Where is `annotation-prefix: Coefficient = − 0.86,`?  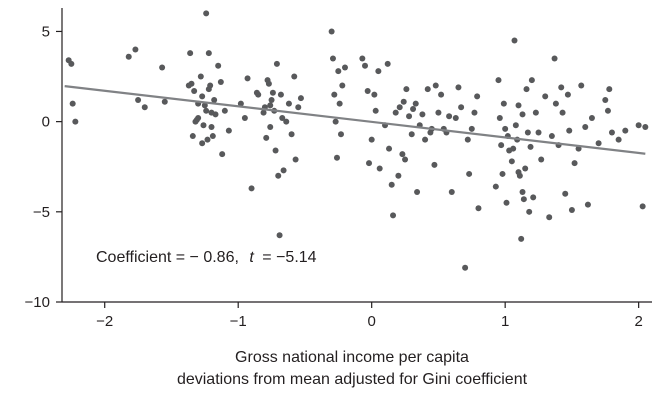
annotation-prefix: Coefficient = − 0.86, is located at coordinates (167, 257).